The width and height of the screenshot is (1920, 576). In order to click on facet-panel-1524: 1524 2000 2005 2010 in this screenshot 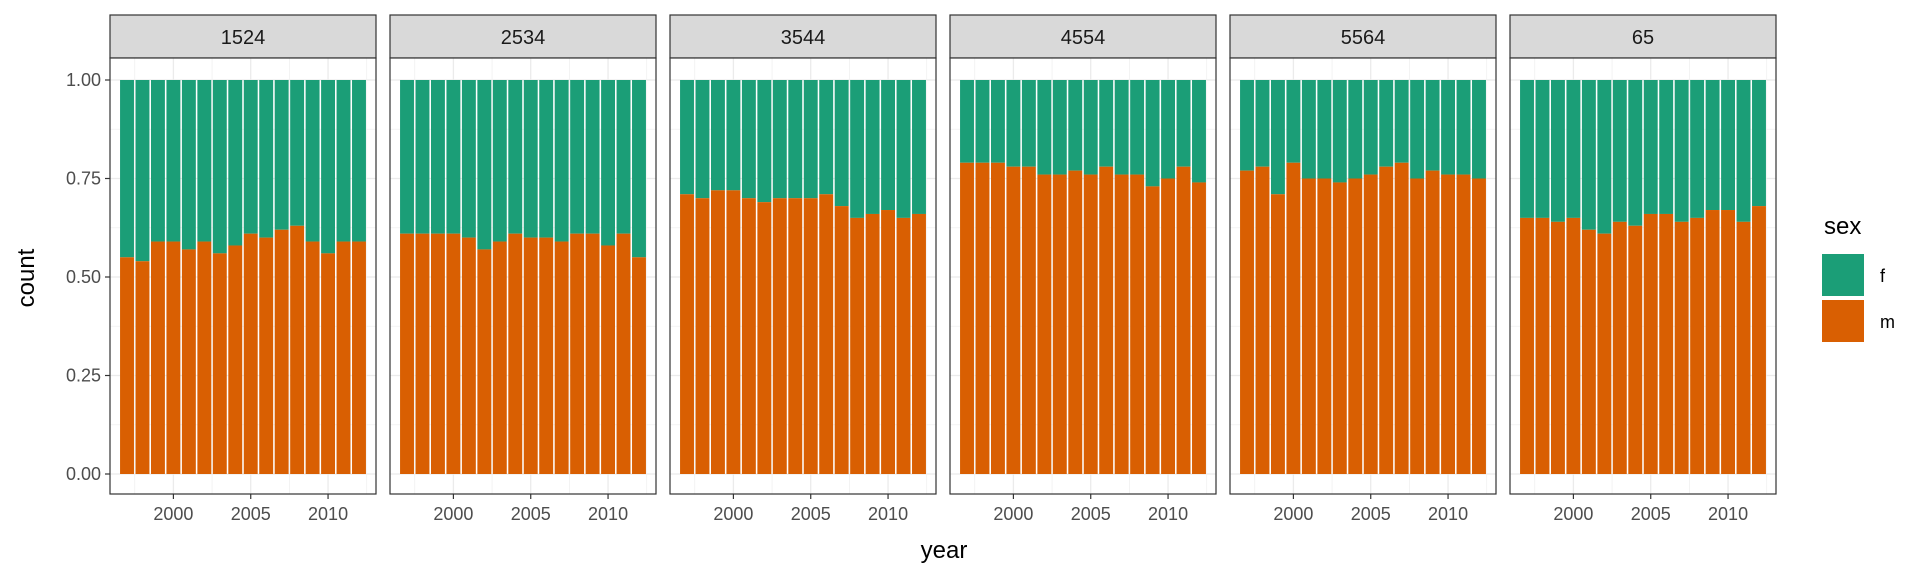, I will do `click(243, 269)`.